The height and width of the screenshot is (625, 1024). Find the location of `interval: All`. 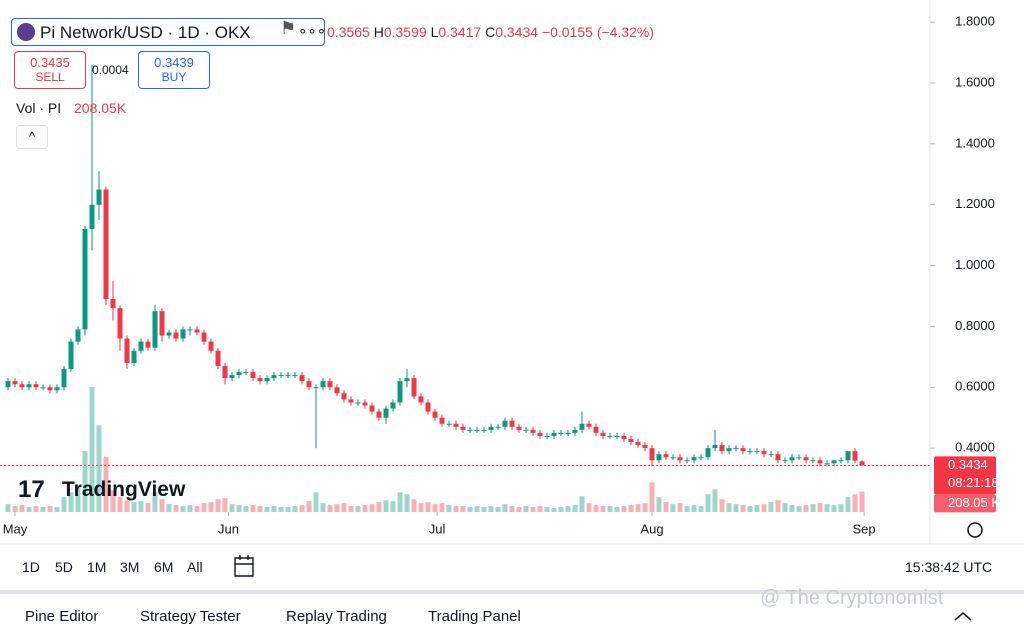

interval: All is located at coordinates (195, 567).